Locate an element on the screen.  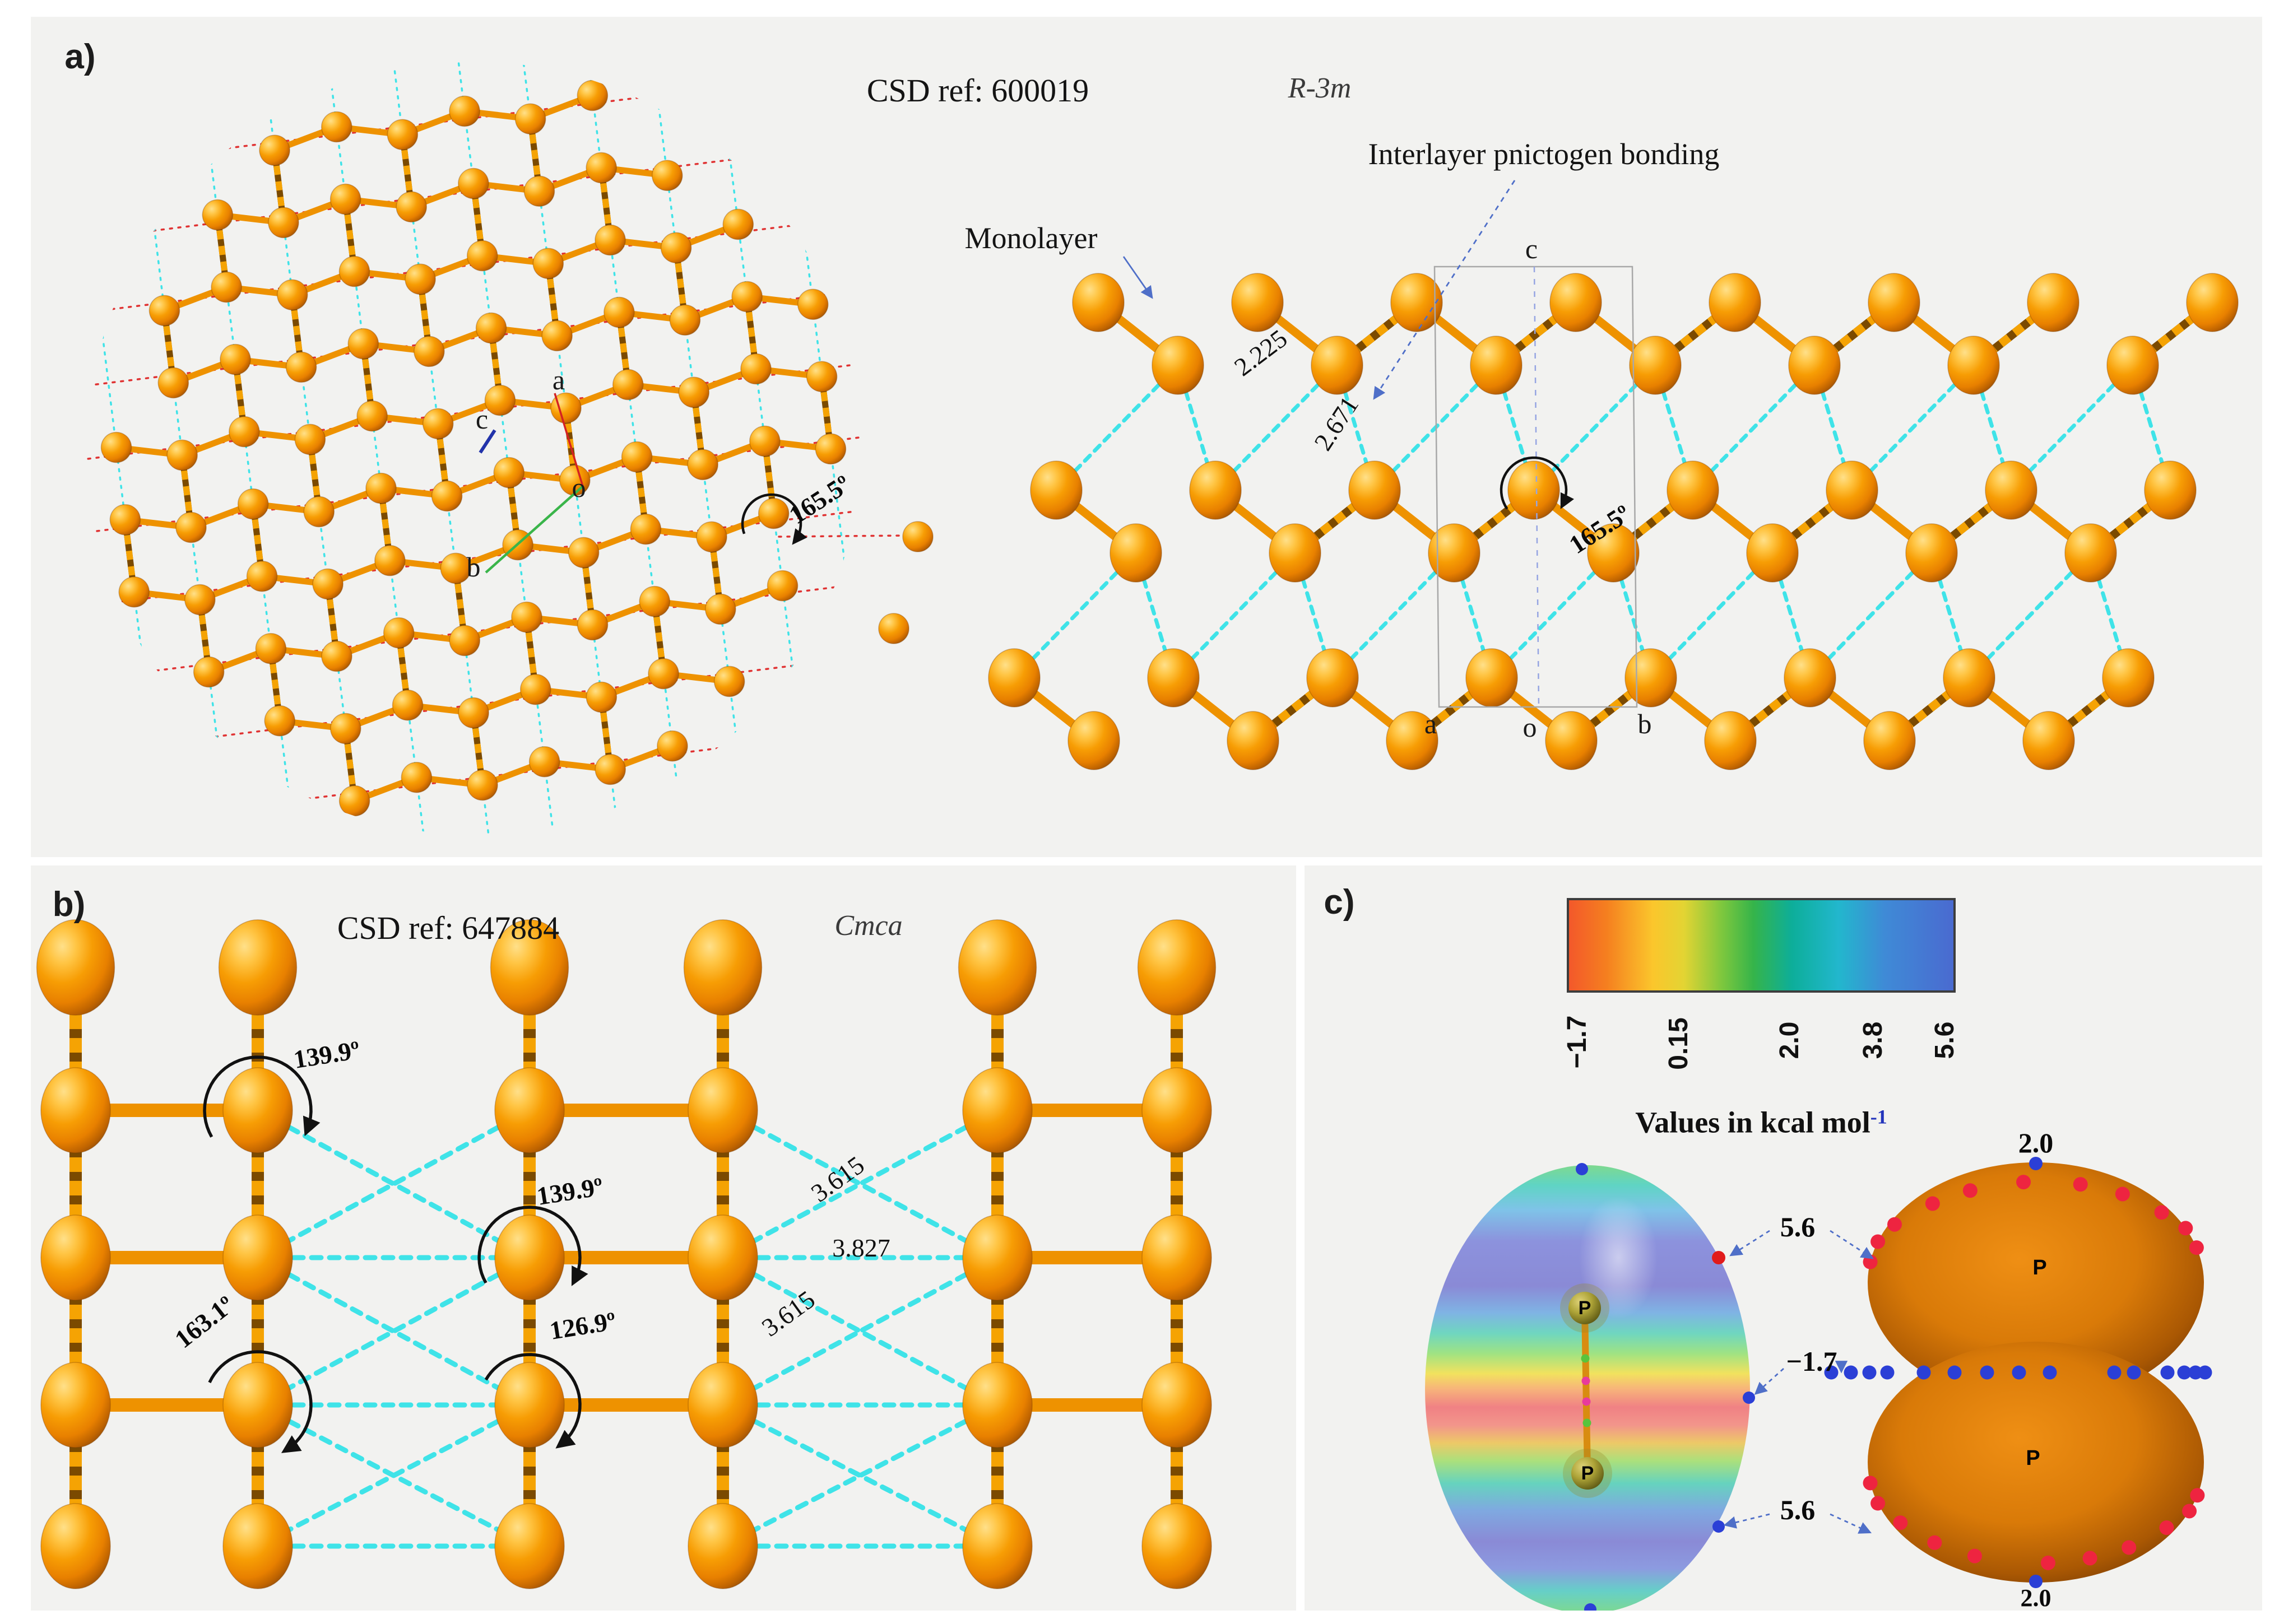
p-atom is located at coordinates (1587, 1473).